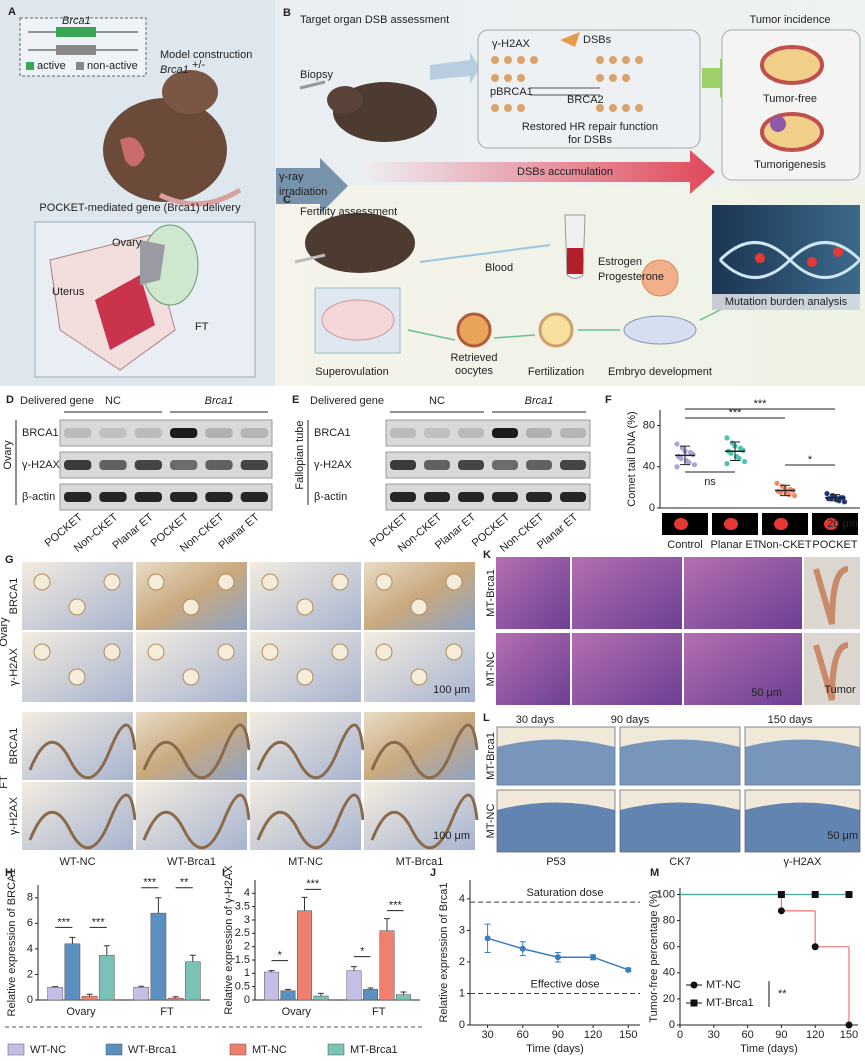 The image size is (865, 1061). Describe the element at coordinates (242, 907) in the screenshot. I see `y-tick-label: 3.5` at that location.